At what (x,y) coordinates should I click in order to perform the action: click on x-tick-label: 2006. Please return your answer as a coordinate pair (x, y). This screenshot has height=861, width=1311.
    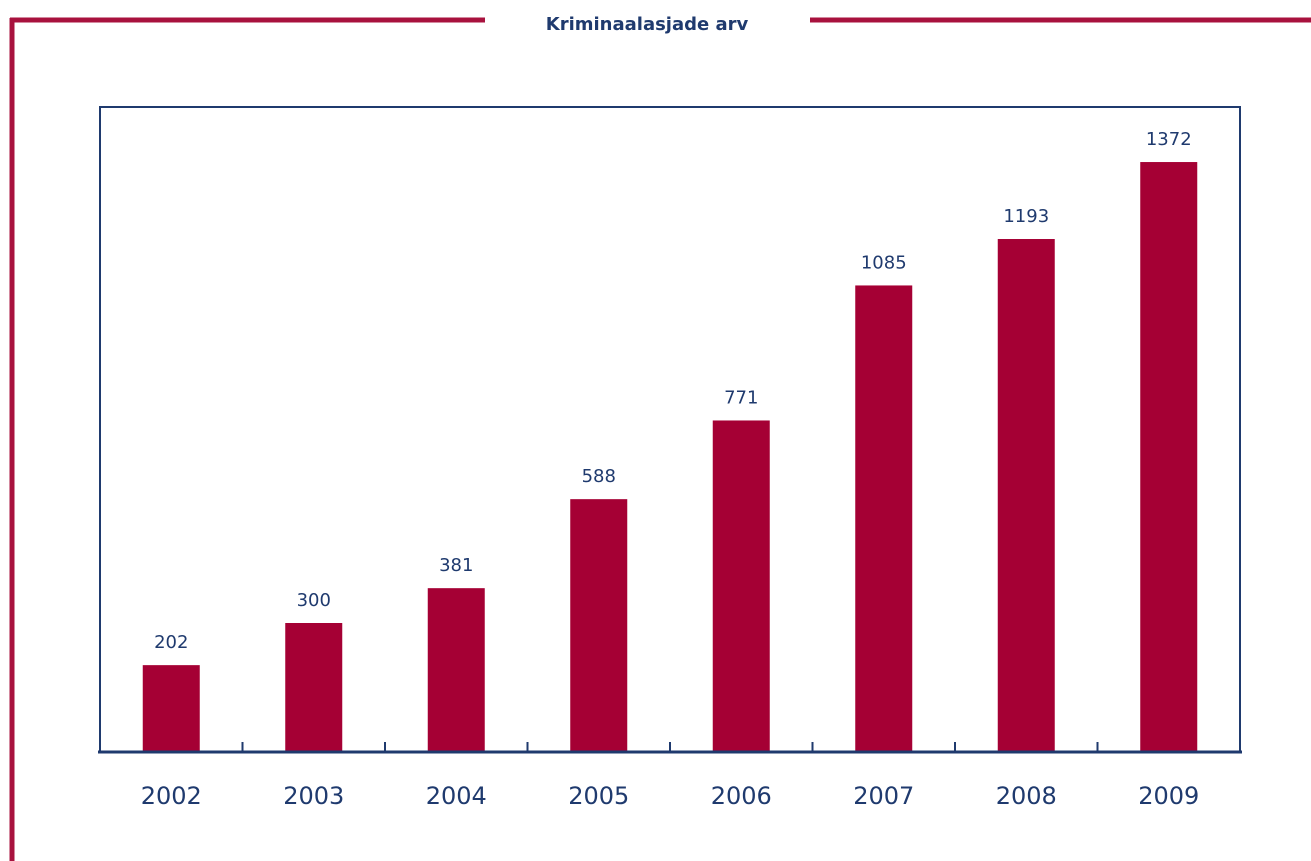
    Looking at the image, I should click on (741, 796).